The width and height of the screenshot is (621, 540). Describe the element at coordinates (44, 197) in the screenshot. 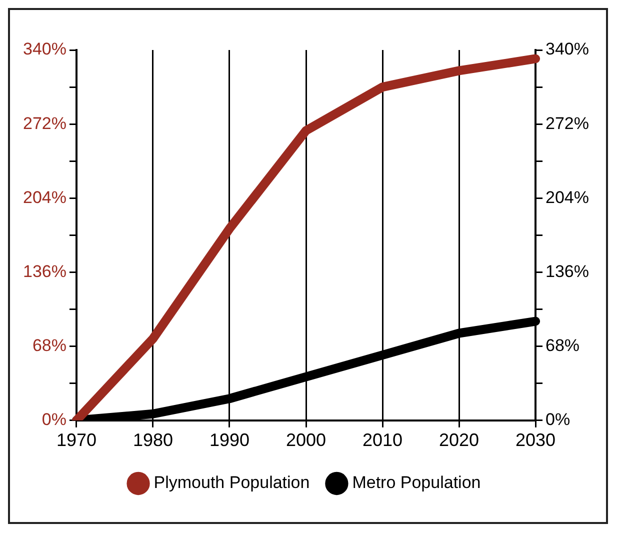

I see `y-tick-label: 204%` at that location.